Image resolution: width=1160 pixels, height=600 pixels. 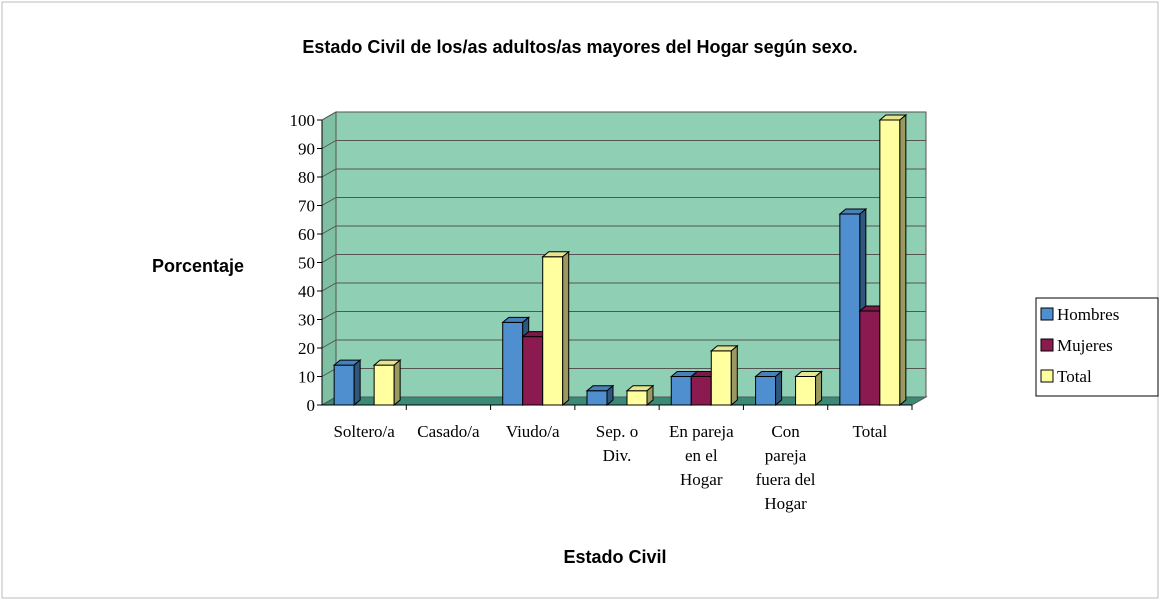 I want to click on y-tick-label: 90, so click(x=306, y=149).